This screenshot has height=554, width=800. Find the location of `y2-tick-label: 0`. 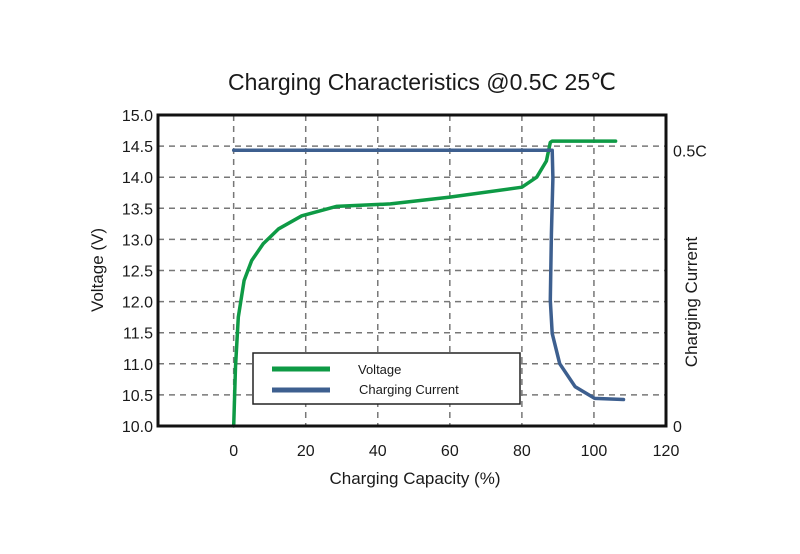

y2-tick-label: 0 is located at coordinates (677, 427).